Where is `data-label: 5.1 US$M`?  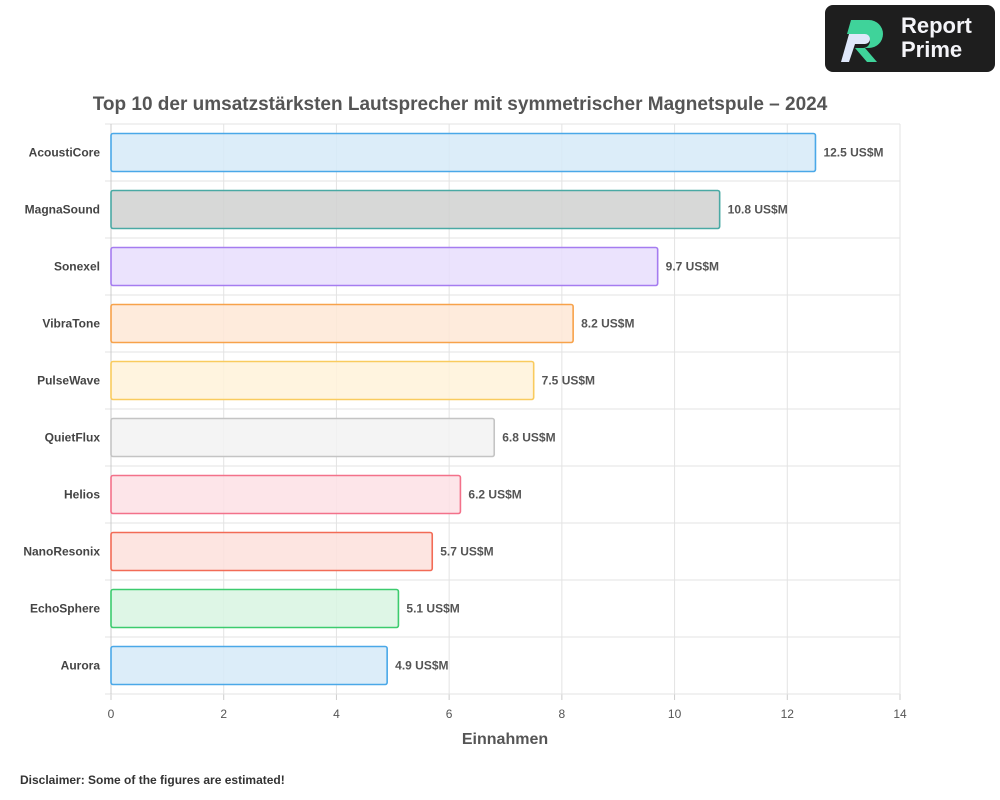
data-label: 5.1 US$M is located at coordinates (432, 609).